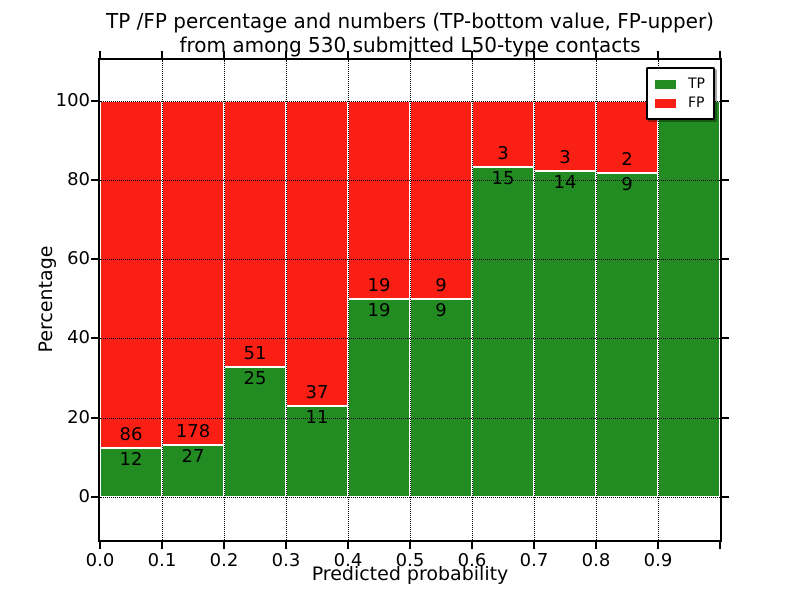  Describe the element at coordinates (410, 574) in the screenshot. I see `x-axis-label: Predicted probability` at that location.